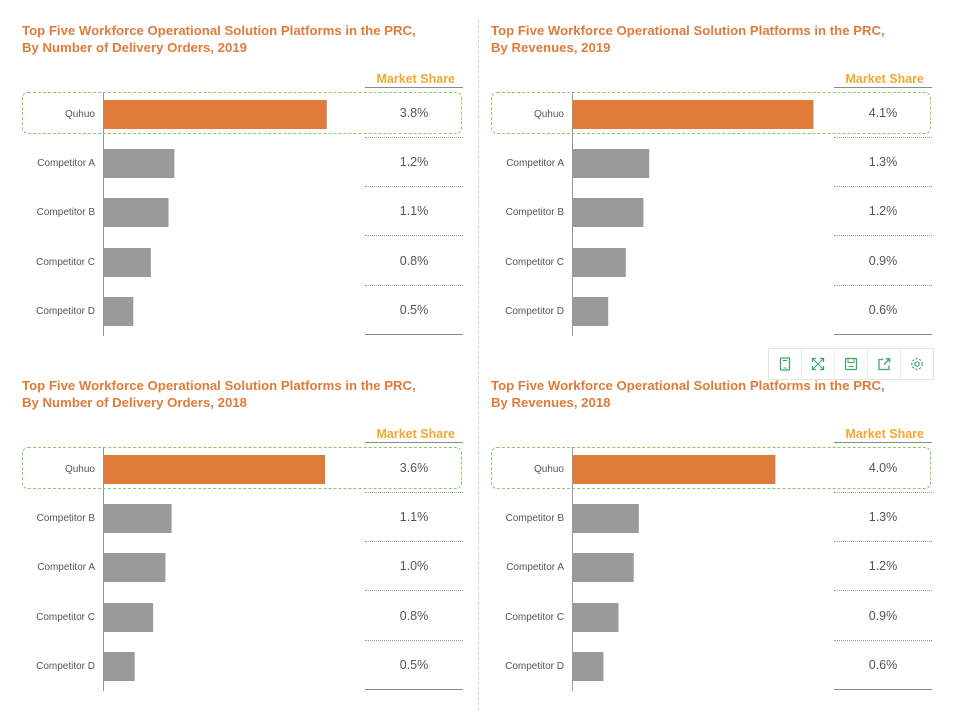  Describe the element at coordinates (818, 364) in the screenshot. I see `expand-icon` at that location.